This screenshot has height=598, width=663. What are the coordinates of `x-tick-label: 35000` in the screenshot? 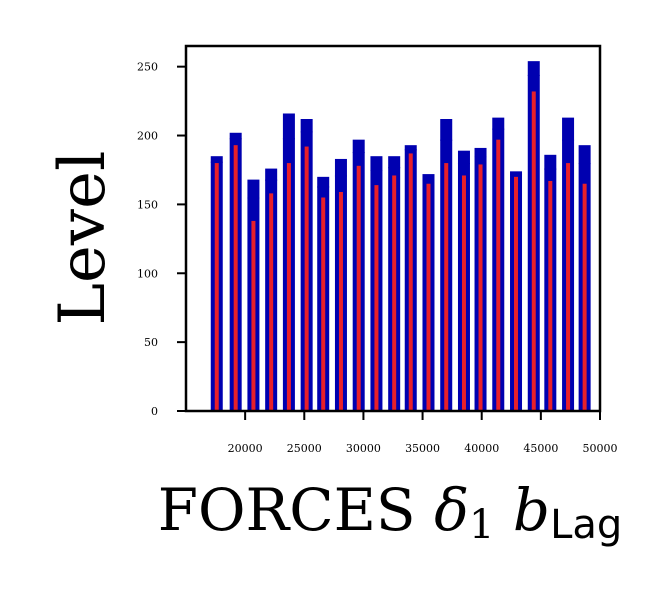 It's located at (422, 448).